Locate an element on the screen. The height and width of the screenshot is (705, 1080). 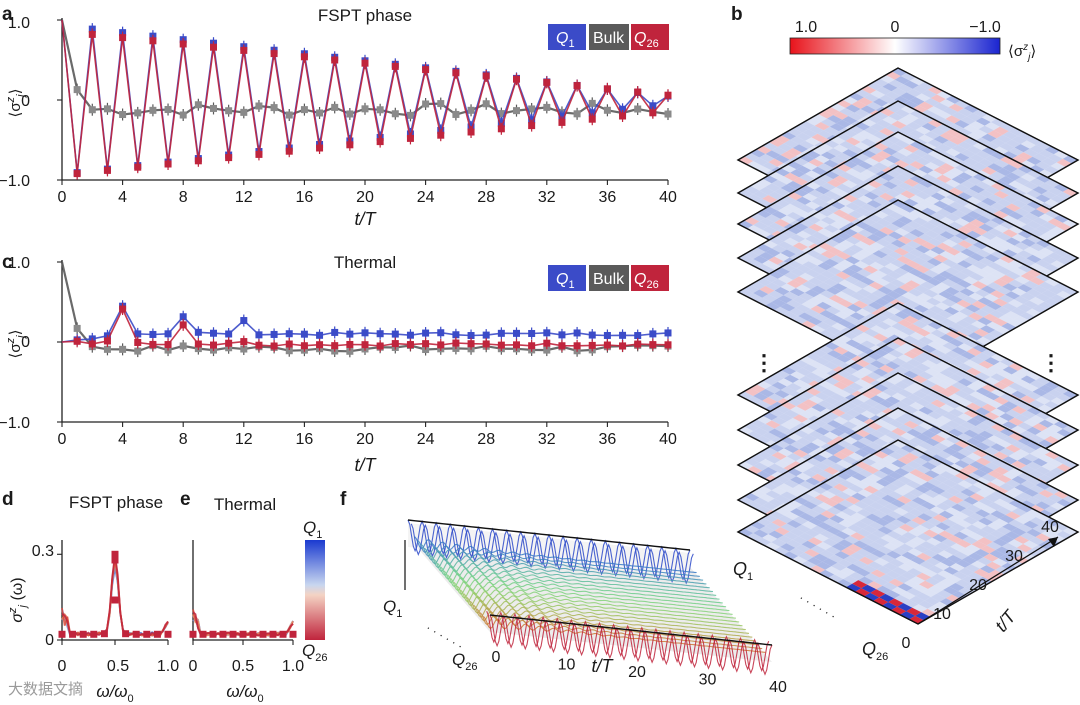
panel-a-xtick-label: 40 is located at coordinates (668, 197).